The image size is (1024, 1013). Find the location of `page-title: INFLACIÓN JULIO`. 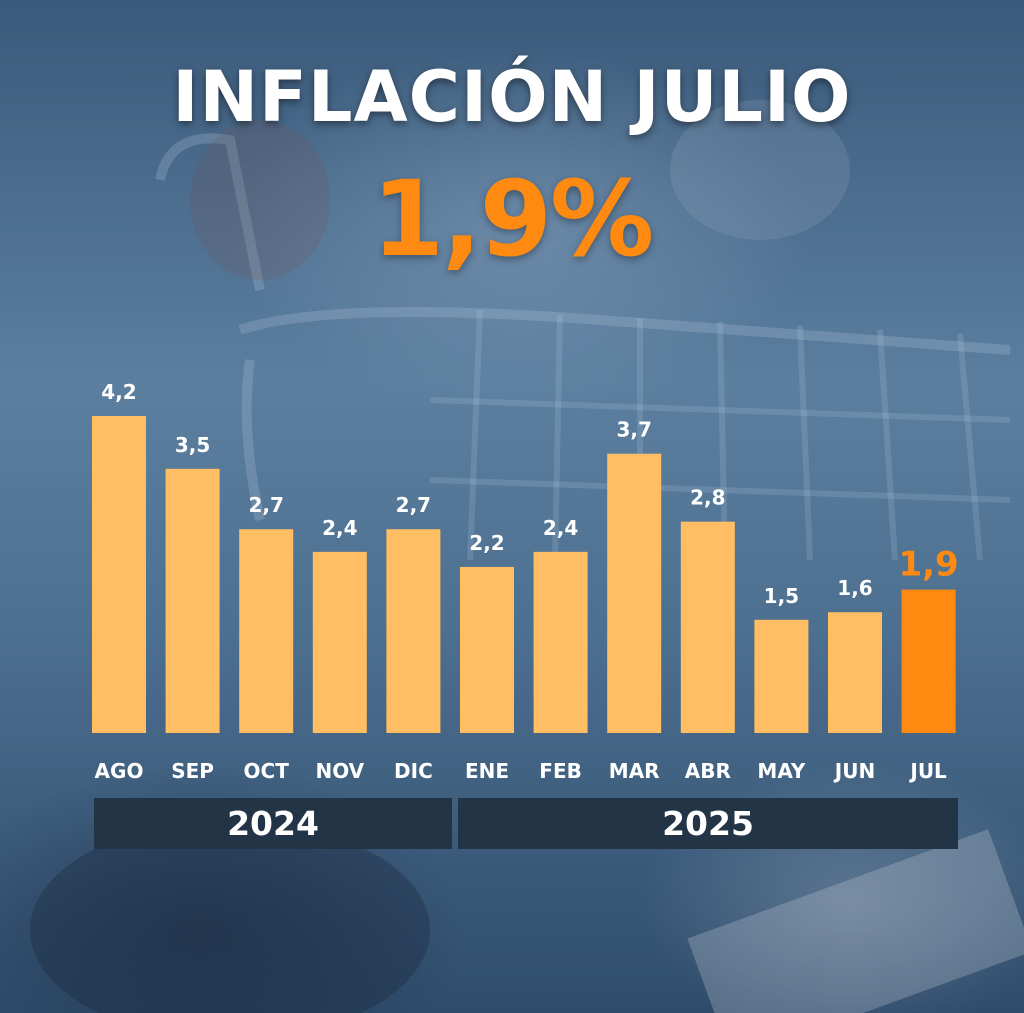

page-title: INFLACIÓN JULIO is located at coordinates (512, 97).